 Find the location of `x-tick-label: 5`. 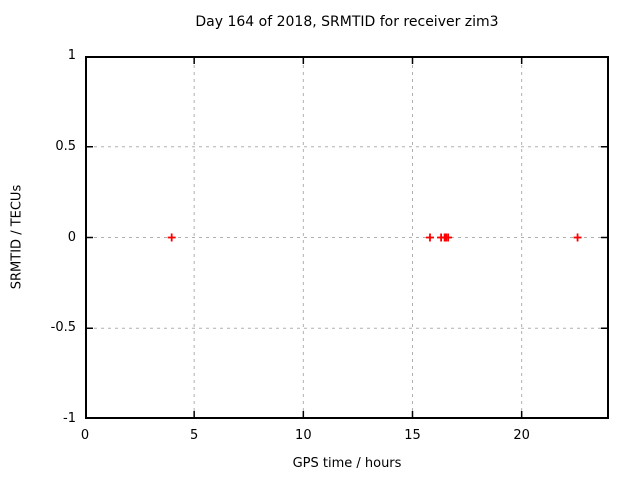

x-tick-label: 5 is located at coordinates (194, 435).